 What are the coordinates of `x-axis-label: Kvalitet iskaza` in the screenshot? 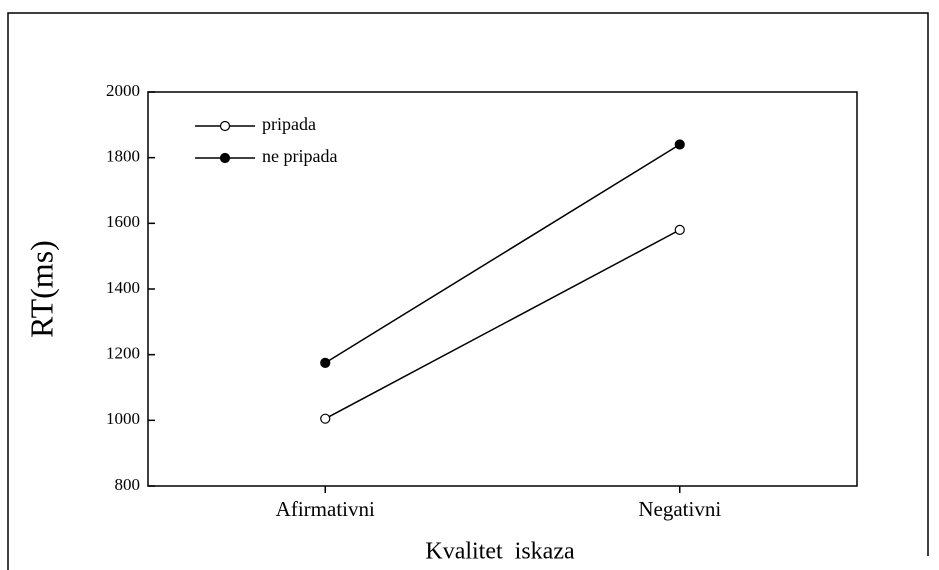 It's located at (500, 552).